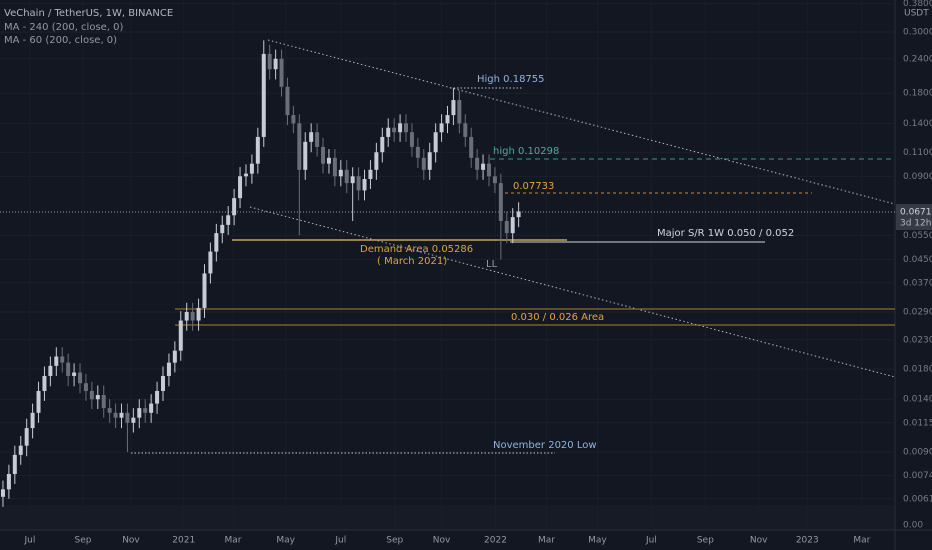  I want to click on x-tick-label: 2021, so click(183, 541).